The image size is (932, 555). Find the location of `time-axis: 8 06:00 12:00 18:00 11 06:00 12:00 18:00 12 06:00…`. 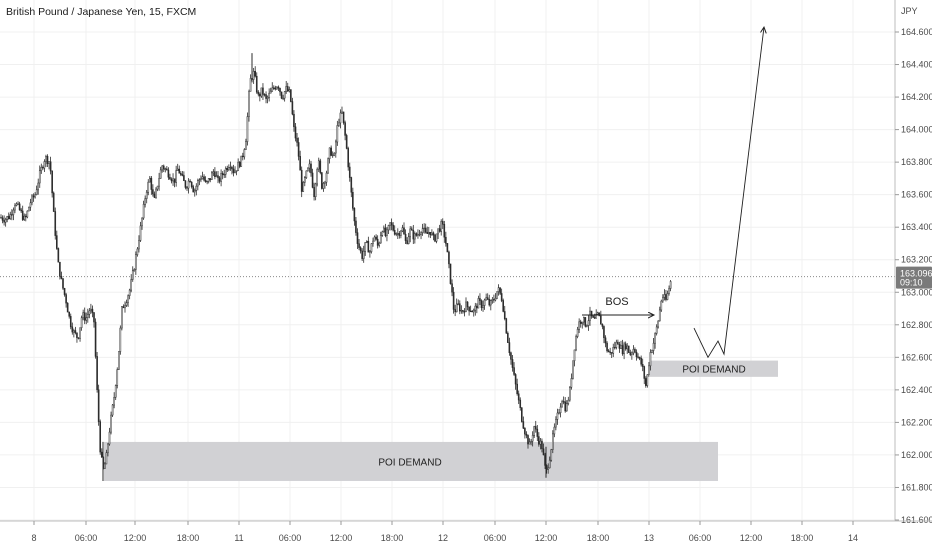

time-axis: 8 06:00 12:00 18:00 11 06:00 12:00 18:00 12 06:00… is located at coordinates (466, 531).